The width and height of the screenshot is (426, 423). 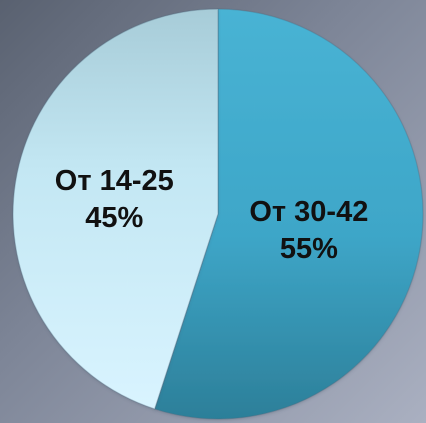 What do you see at coordinates (114, 181) in the screenshot?
I see `slice-label-14-25: От 14-25` at bounding box center [114, 181].